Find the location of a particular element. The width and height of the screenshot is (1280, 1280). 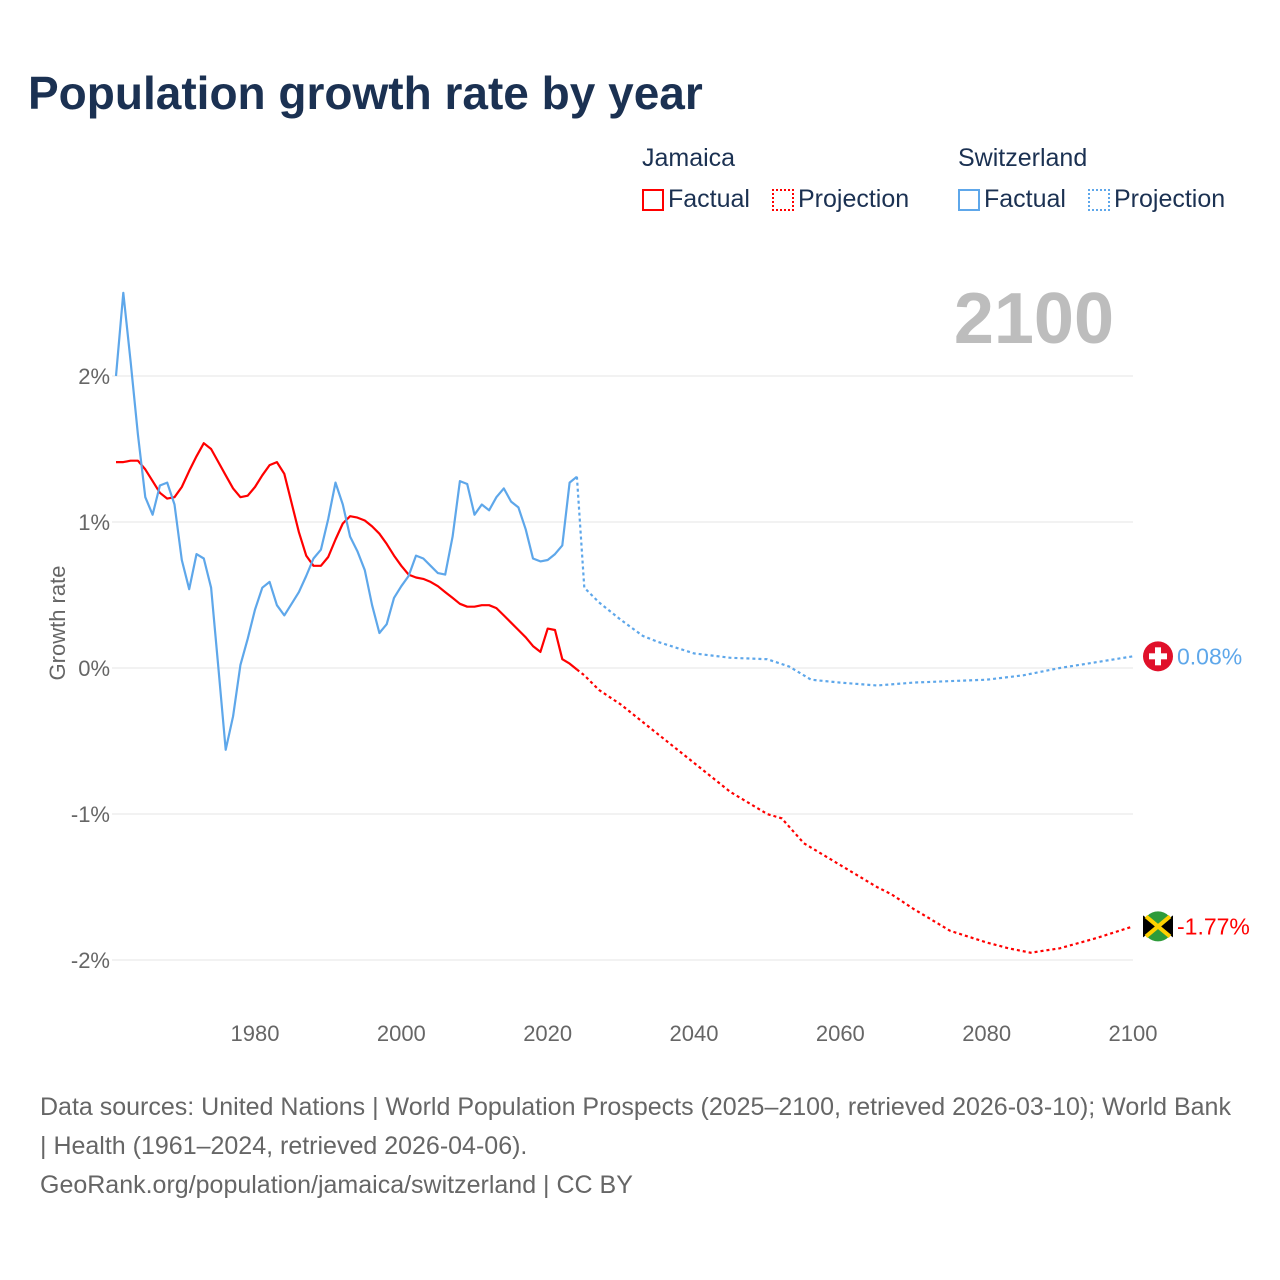

y-tick-label: 0% is located at coordinates (94, 668).